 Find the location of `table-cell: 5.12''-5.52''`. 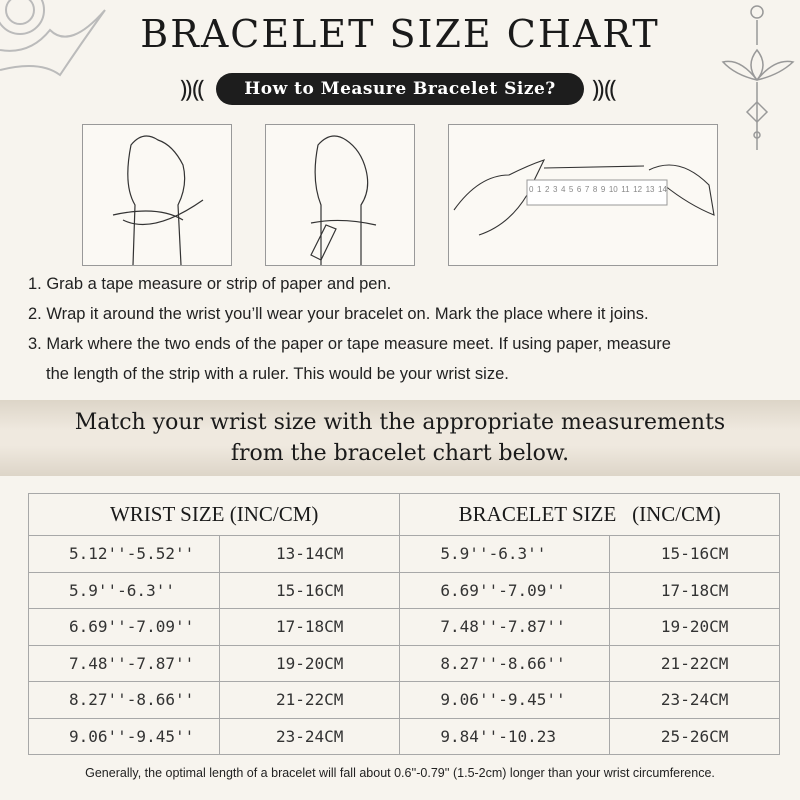

table-cell: 5.12''-5.52'' is located at coordinates (124, 554).